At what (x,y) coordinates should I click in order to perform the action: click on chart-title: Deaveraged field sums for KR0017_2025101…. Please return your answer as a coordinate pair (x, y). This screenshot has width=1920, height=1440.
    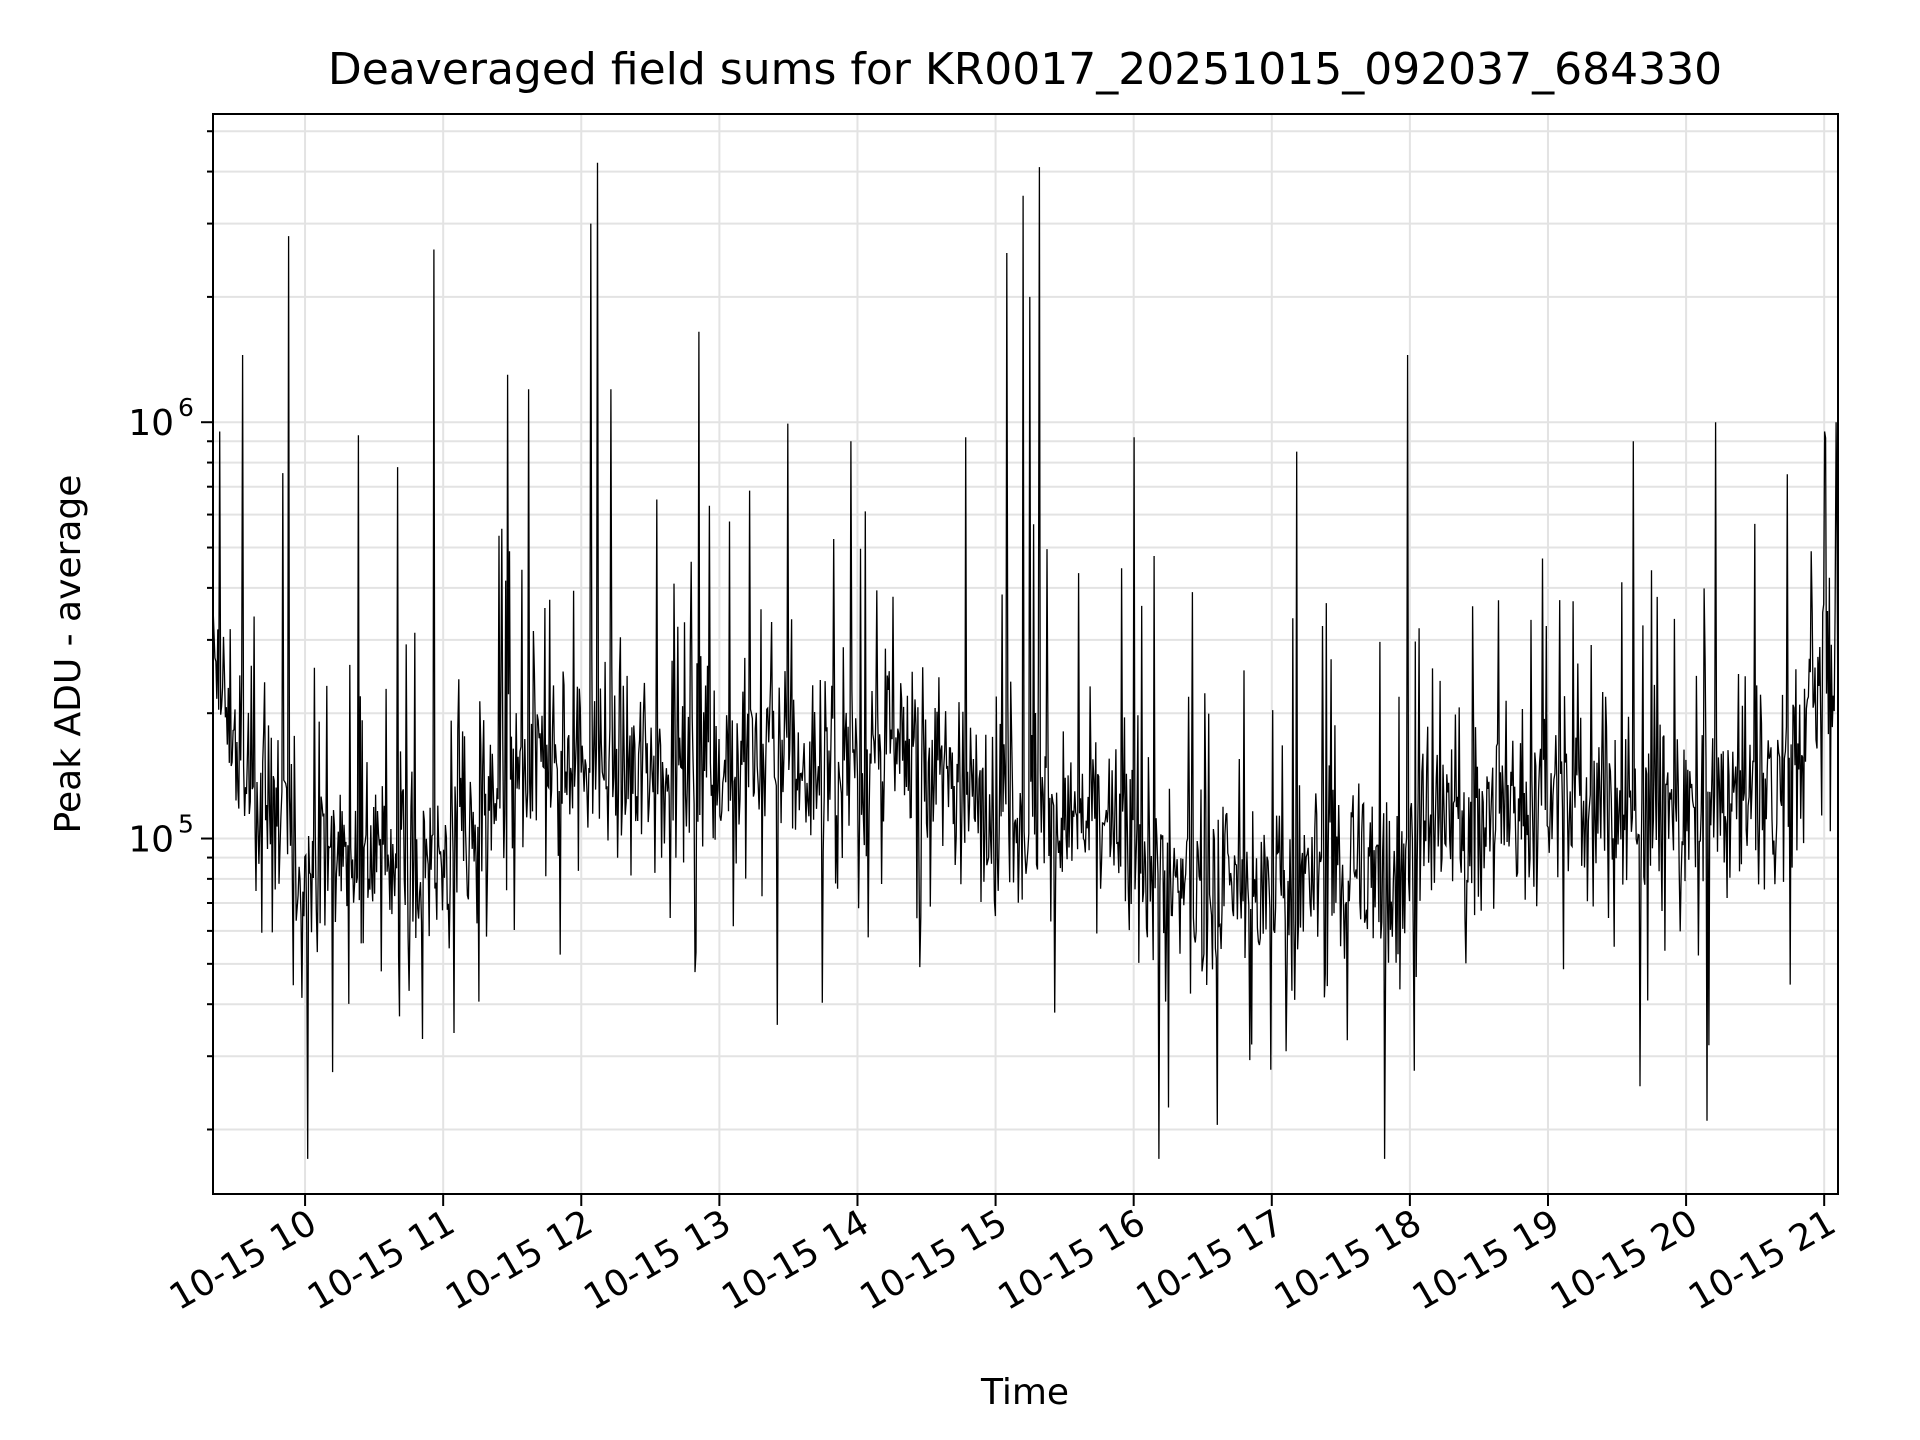
    Looking at the image, I should click on (1025, 69).